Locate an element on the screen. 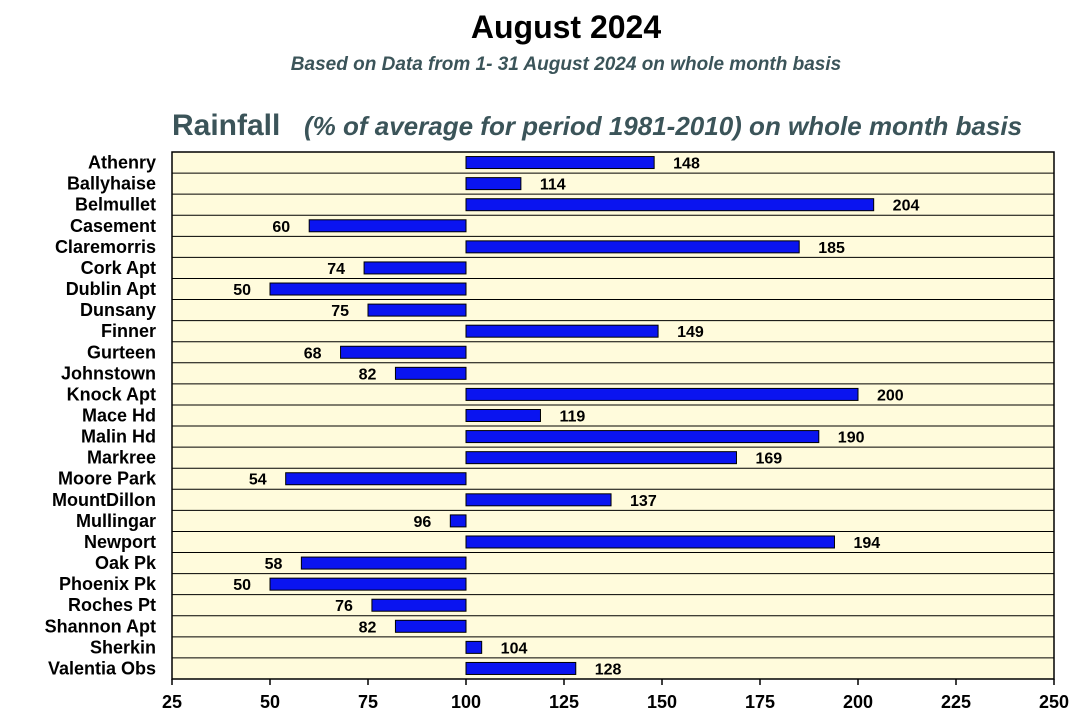 The image size is (1084, 718). value-label: 185 is located at coordinates (831, 248).